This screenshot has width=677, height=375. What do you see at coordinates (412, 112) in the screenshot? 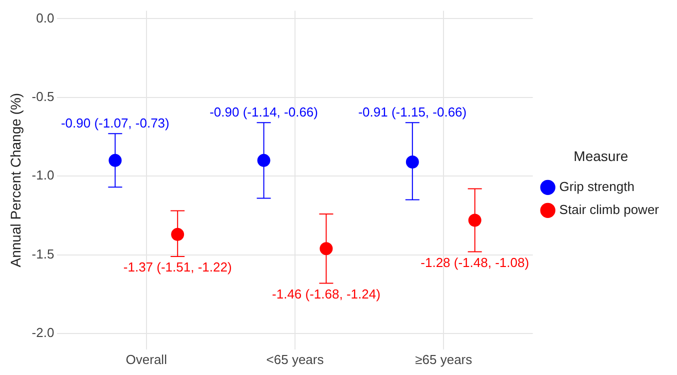
I see `data-label: -0.91 (-1.15, -0.66)` at bounding box center [412, 112].